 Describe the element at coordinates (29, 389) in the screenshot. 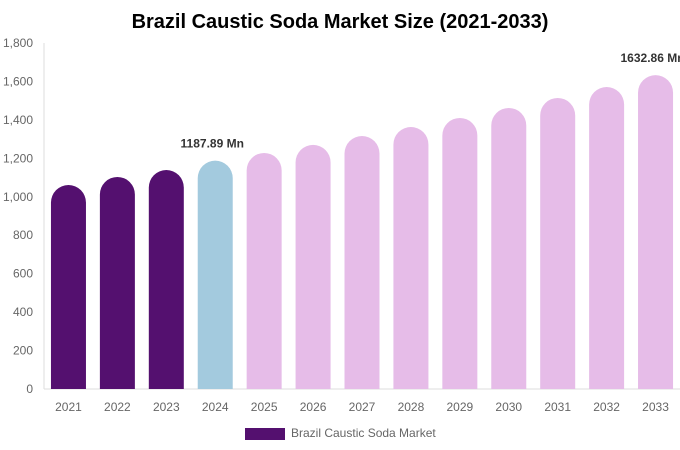

I see `y-tick-label: 0` at that location.